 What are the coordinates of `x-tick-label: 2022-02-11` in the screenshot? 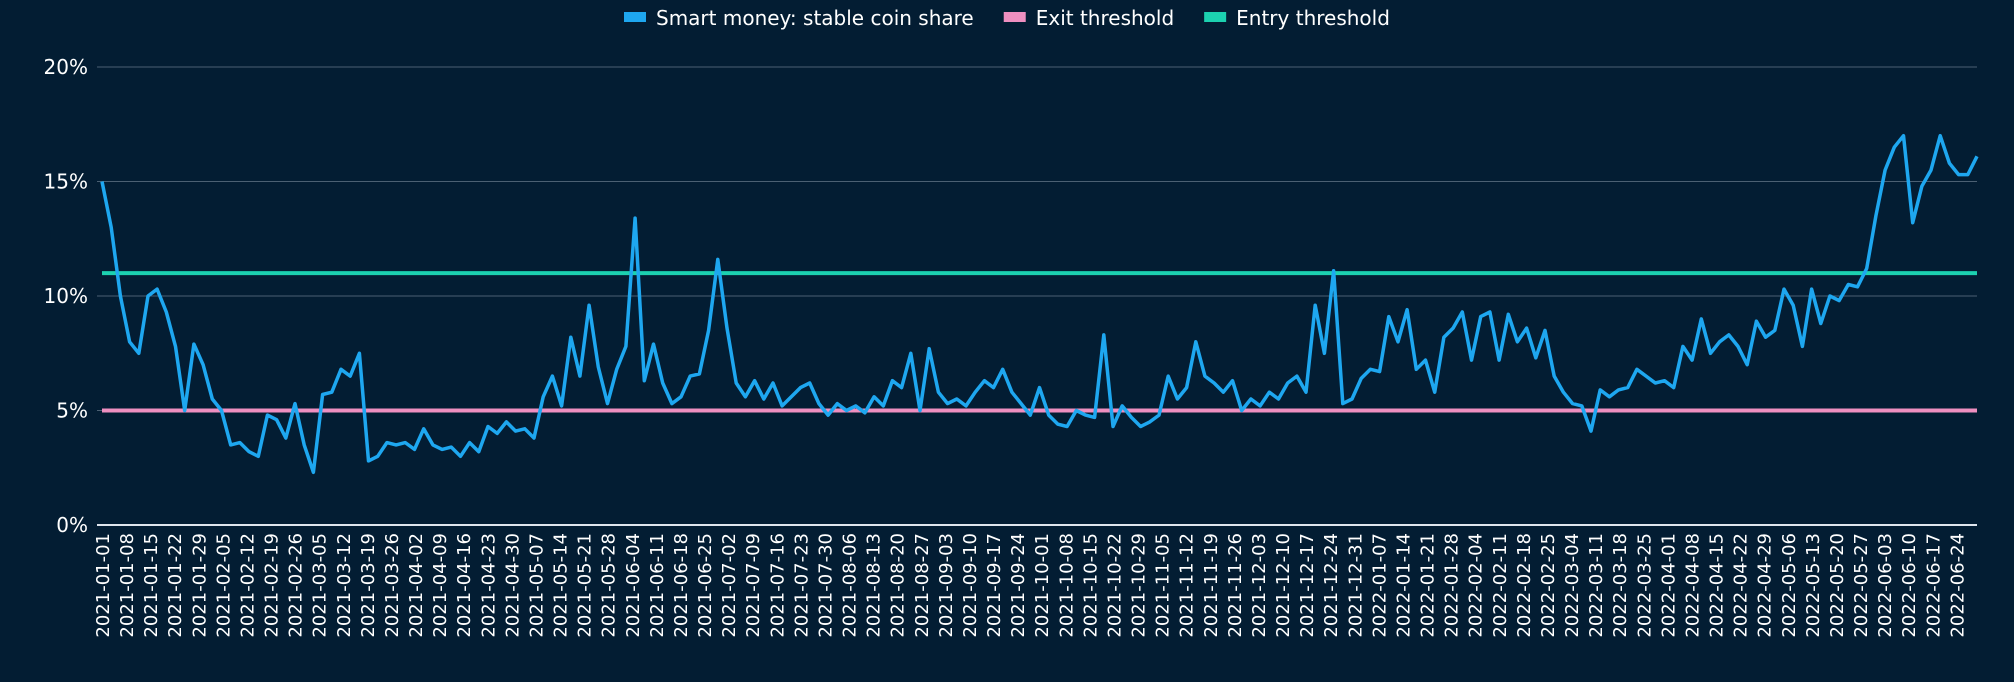 It's located at (1500, 585).